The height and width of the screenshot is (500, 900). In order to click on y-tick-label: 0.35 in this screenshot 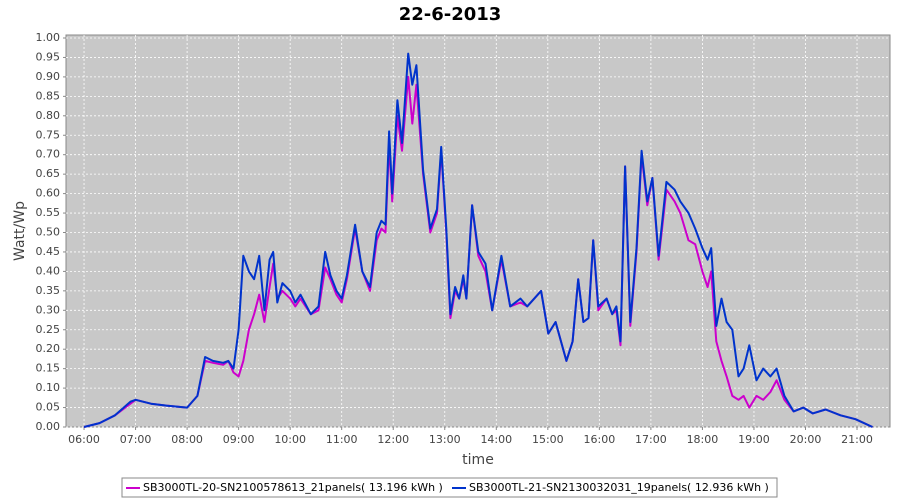, I will do `click(48, 290)`.